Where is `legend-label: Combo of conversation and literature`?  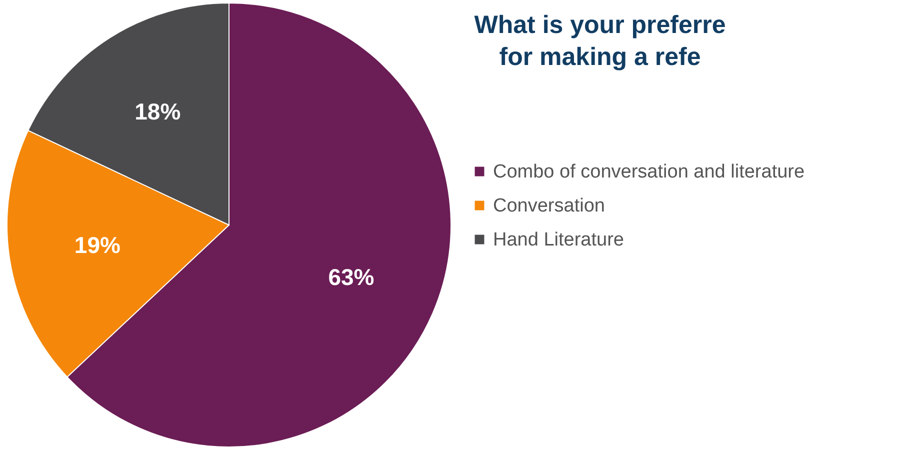 legend-label: Combo of conversation and literature is located at coordinates (649, 172).